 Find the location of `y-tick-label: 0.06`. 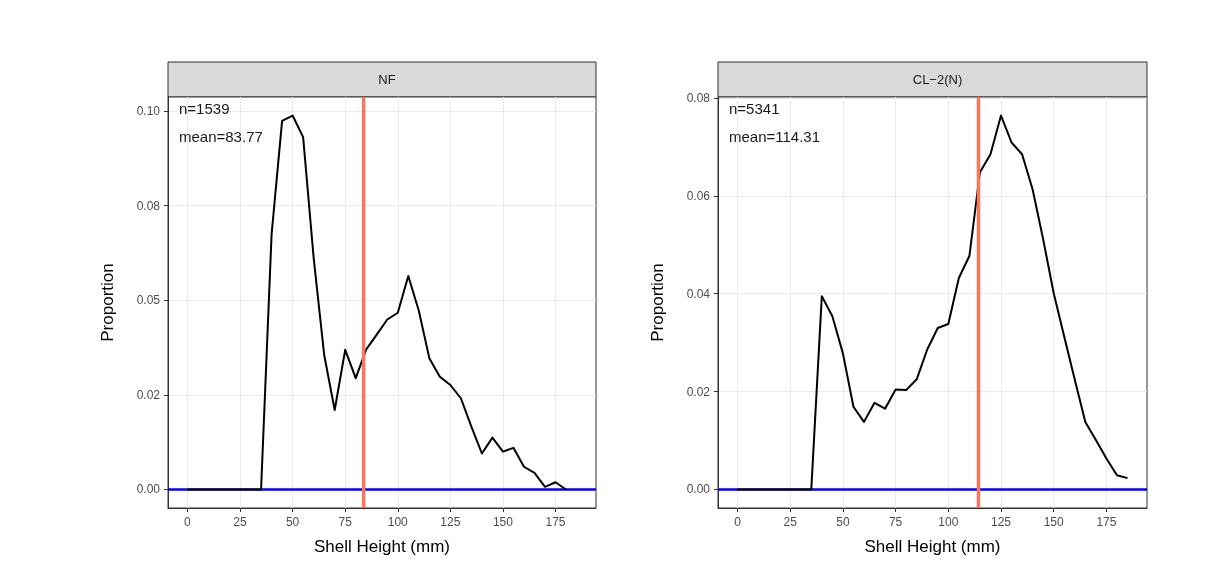

y-tick-label: 0.06 is located at coordinates (698, 195).